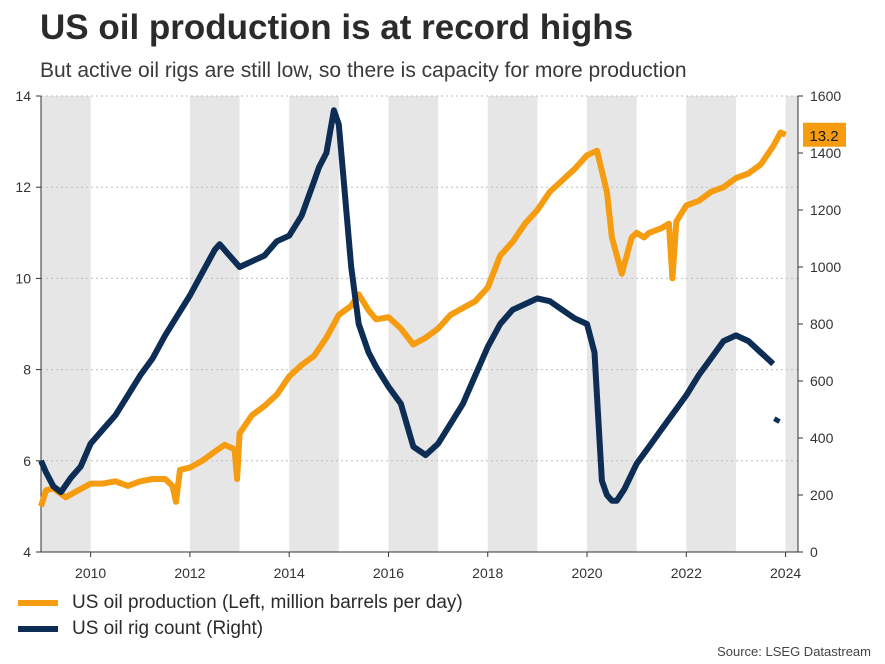  What do you see at coordinates (825, 210) in the screenshot?
I see `right-tick-label-1200: 1200` at bounding box center [825, 210].